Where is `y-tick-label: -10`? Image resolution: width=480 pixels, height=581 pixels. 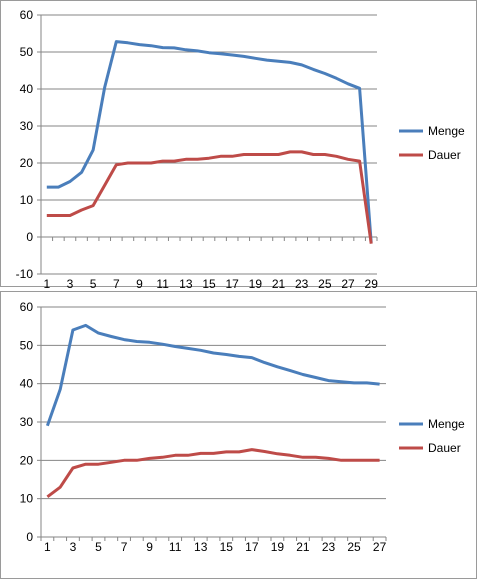
y-tick-label: -10 is located at coordinates (25, 274).